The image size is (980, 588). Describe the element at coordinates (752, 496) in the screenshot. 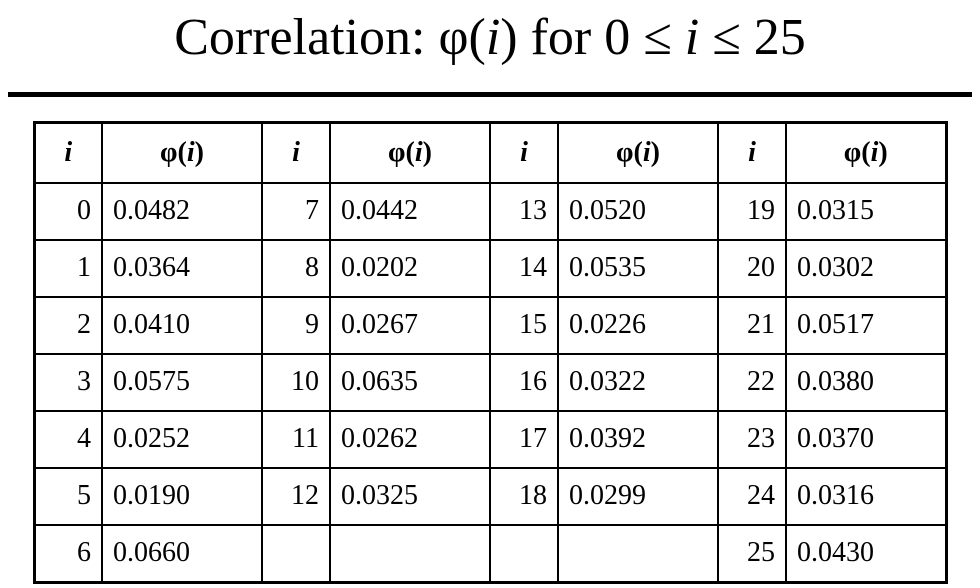

I see `cell-i: 24` at that location.